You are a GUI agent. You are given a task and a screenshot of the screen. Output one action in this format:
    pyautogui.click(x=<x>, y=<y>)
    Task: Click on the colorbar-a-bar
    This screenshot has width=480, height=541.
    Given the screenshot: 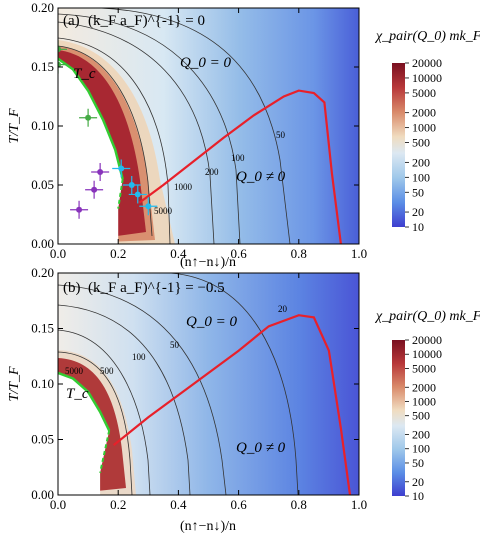 What is the action you would take?
    pyautogui.click(x=398, y=145)
    